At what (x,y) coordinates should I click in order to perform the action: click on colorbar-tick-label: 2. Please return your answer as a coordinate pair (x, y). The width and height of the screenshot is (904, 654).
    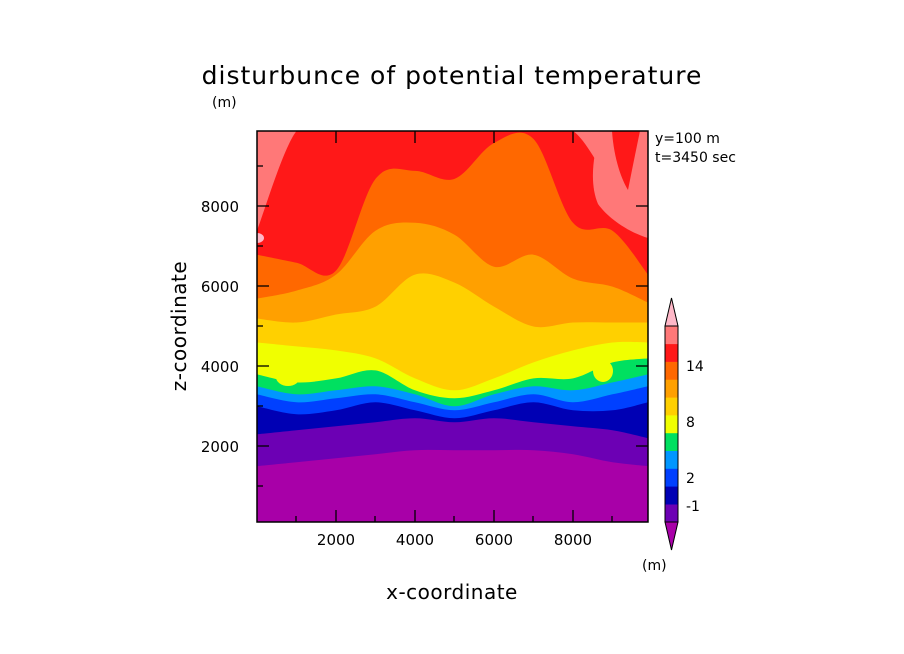
    Looking at the image, I should click on (690, 479).